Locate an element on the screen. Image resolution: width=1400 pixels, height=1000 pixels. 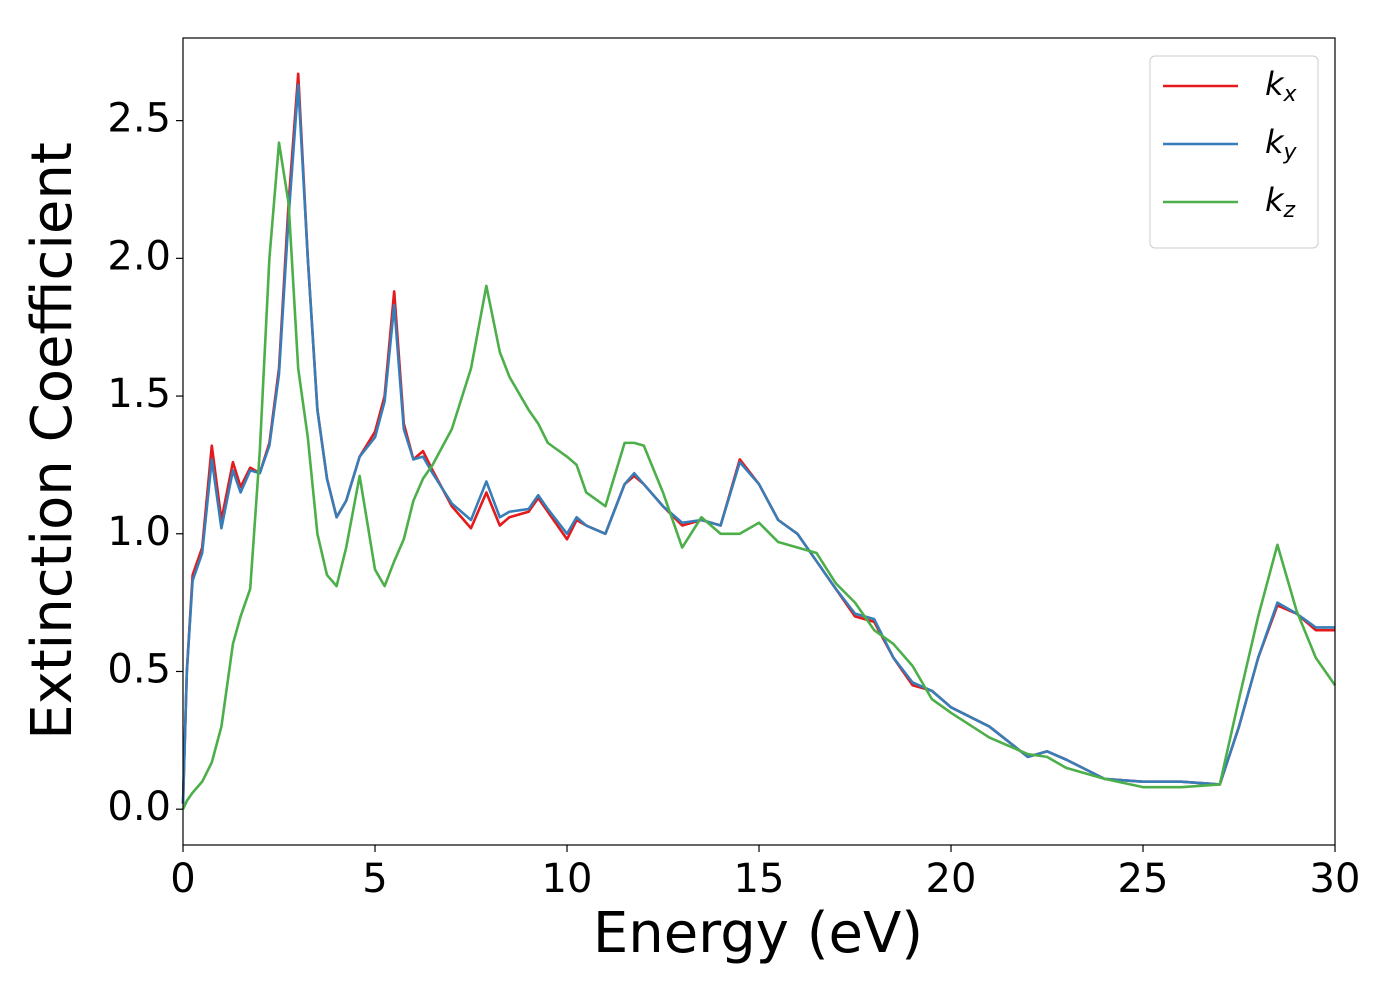
y-tick-label: 1.5 is located at coordinates (139, 394).